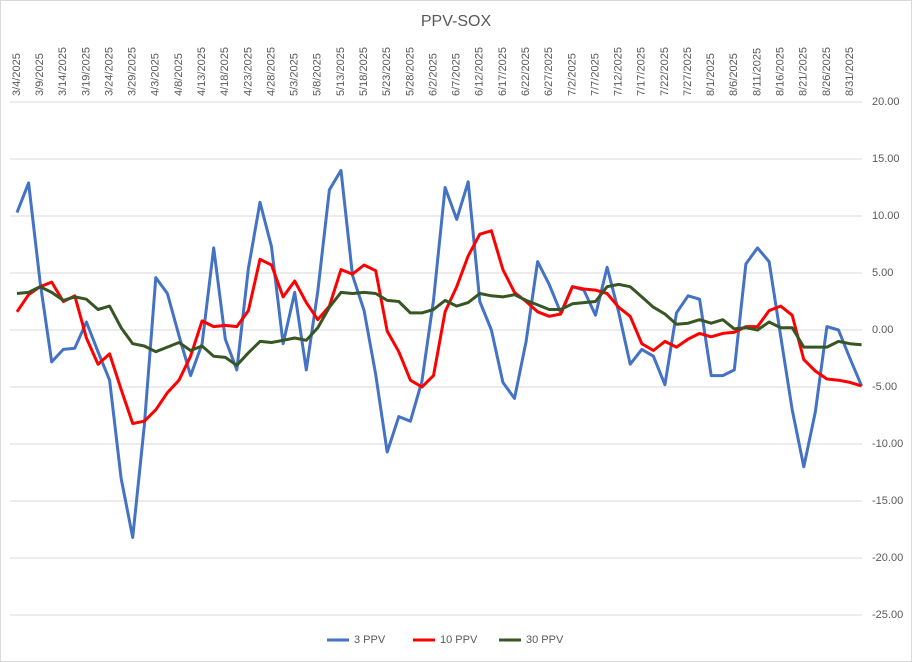 The width and height of the screenshot is (912, 662). What do you see at coordinates (804, 71) in the screenshot?
I see `x-tick-label: 8/21/2025` at bounding box center [804, 71].